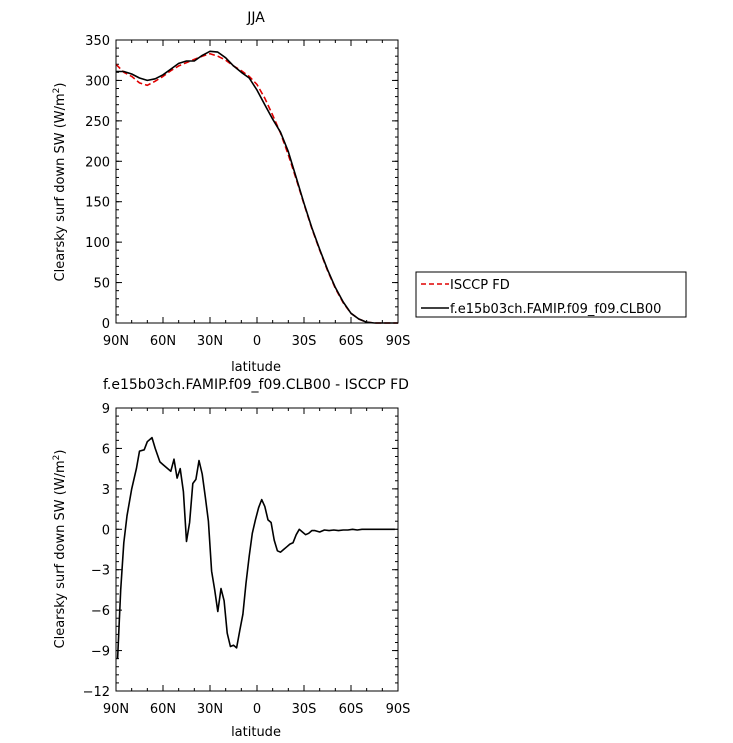  I want to click on bottom-chart-frame, so click(257, 549).